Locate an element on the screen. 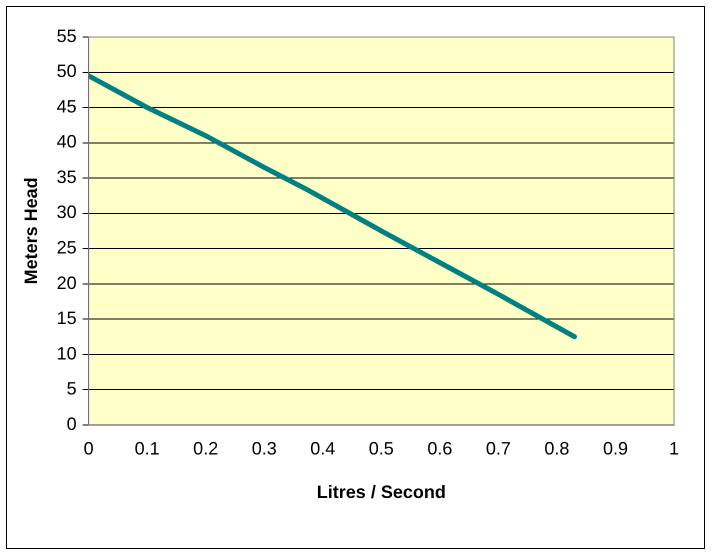 The width and height of the screenshot is (713, 557). y-tick-label: 50 is located at coordinates (66, 71).